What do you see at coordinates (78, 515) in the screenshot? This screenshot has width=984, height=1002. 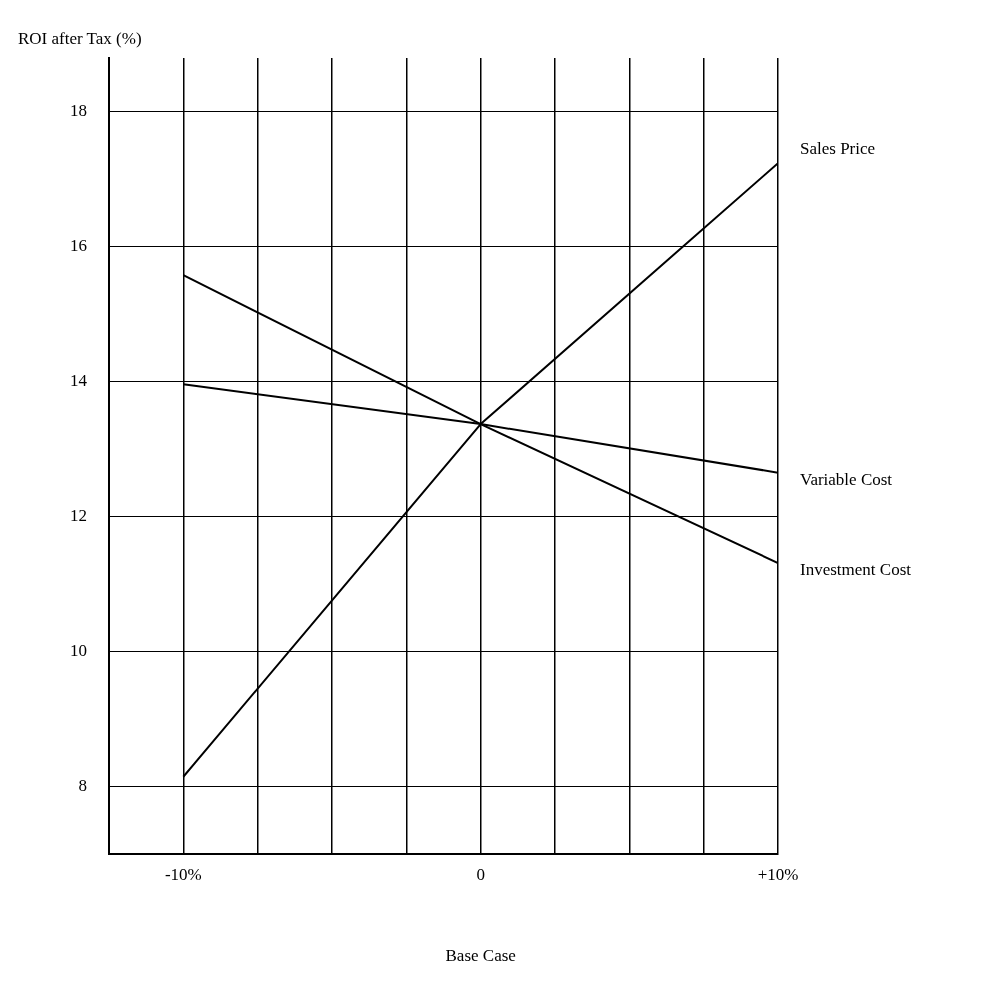 I see `y-tick-label: 12` at bounding box center [78, 515].